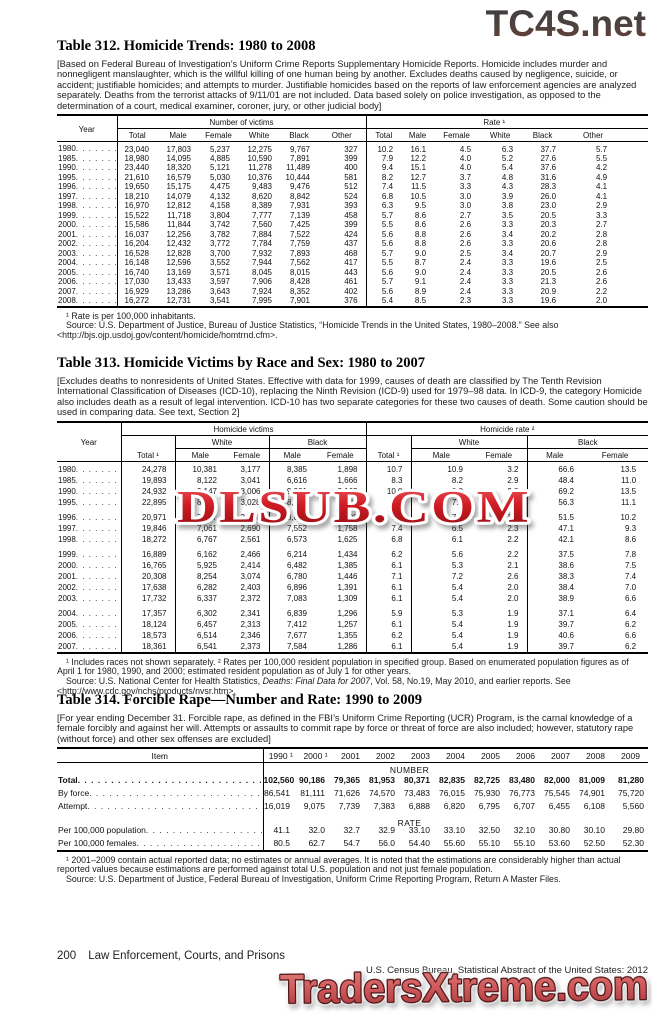 This screenshot has height=1024, width=652. I want to click on footnote: ¹ Rate is per 100,000 inhabitants., so click(131, 315).